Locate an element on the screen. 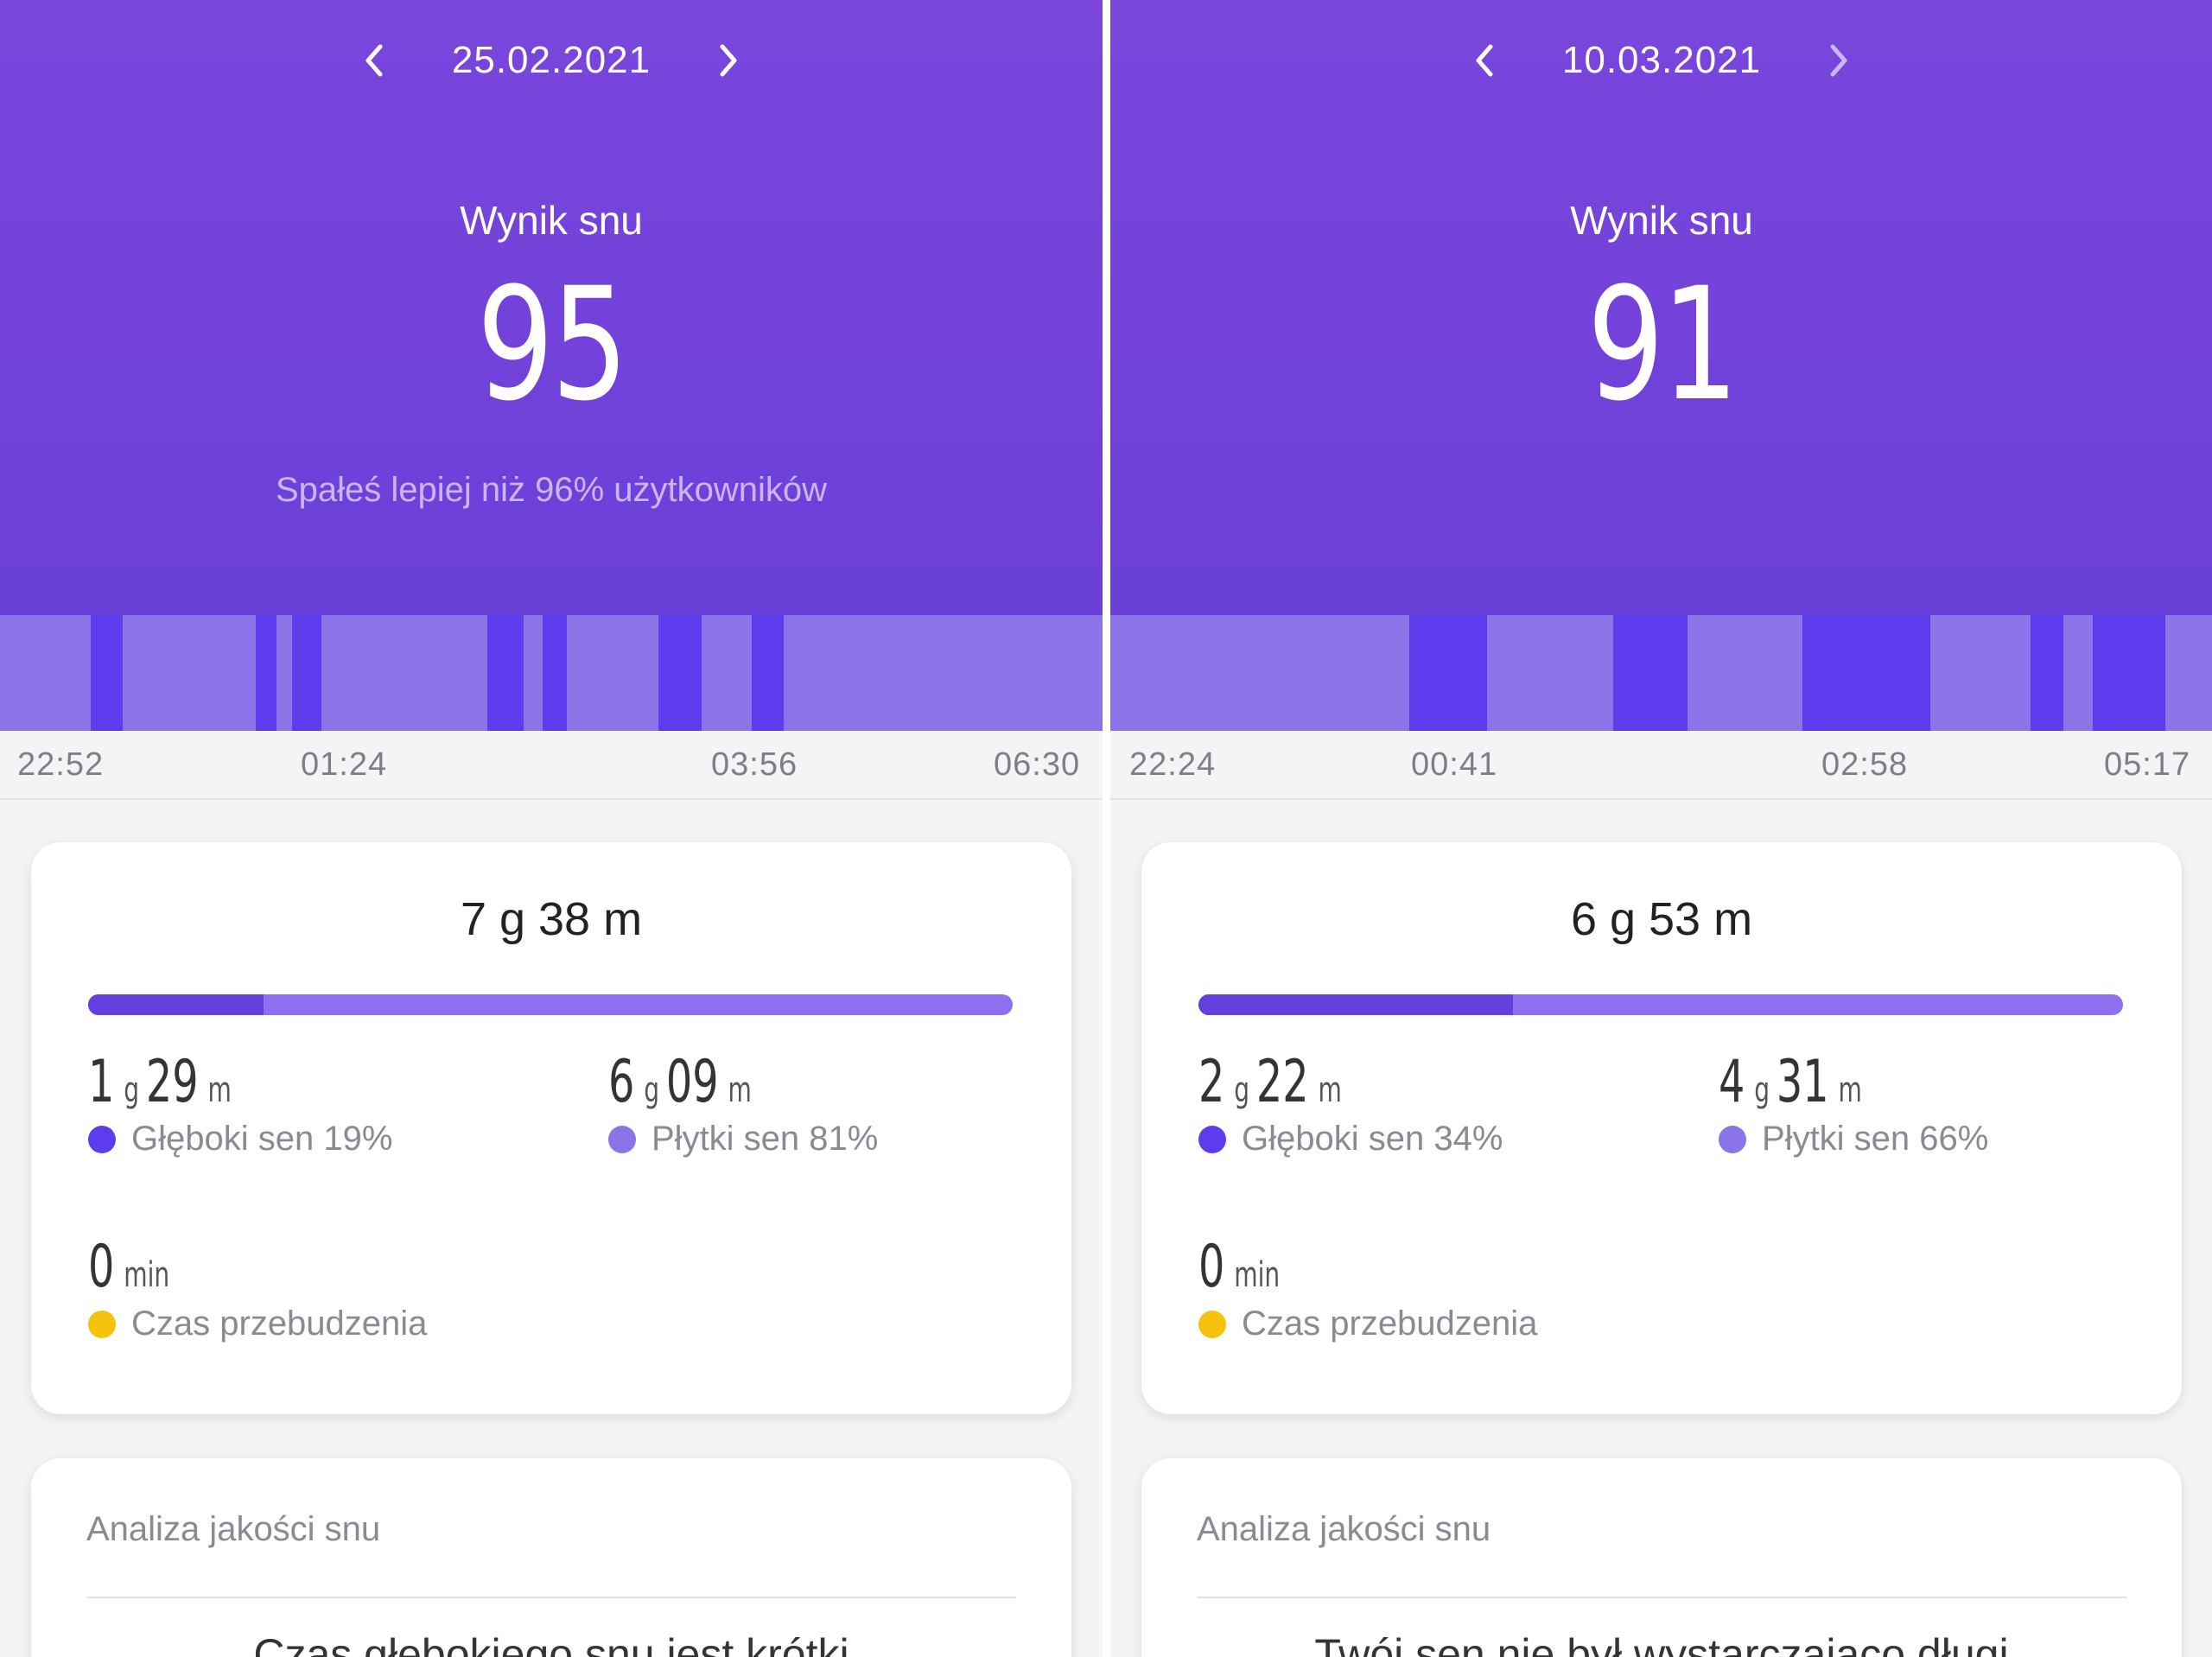  light-hours: 4 is located at coordinates (1732, 1082).